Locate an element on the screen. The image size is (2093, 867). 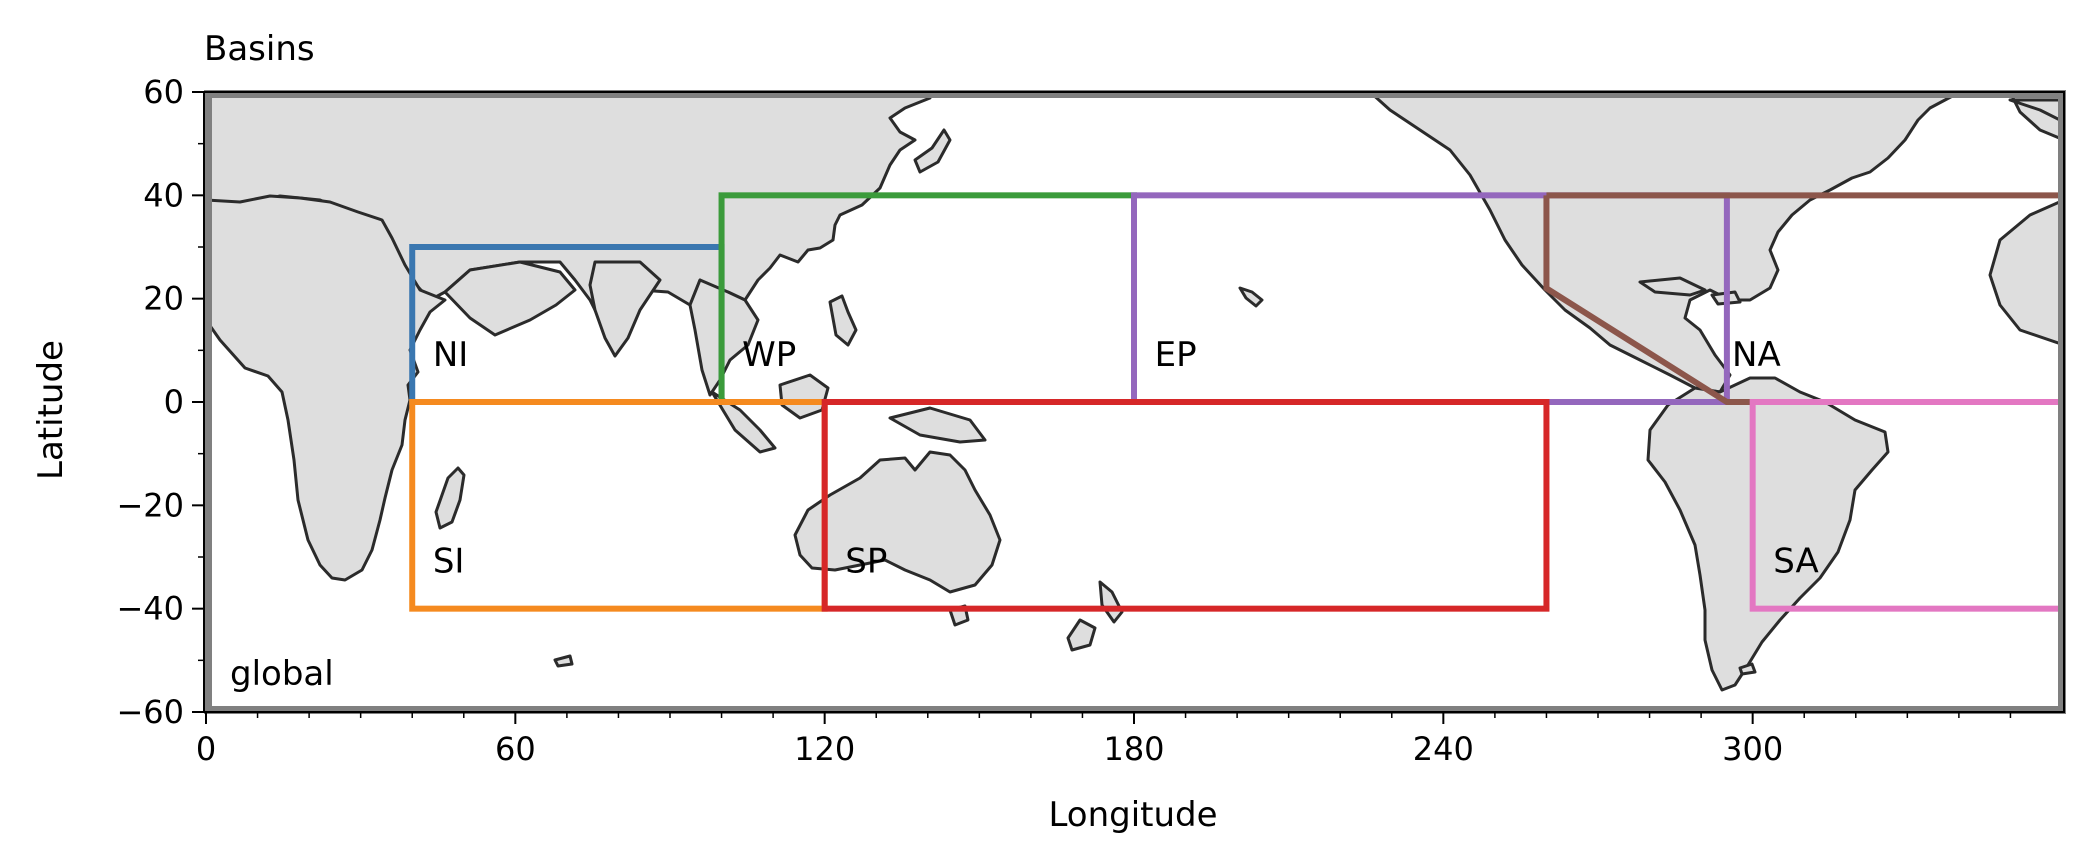
hawaii is located at coordinates (1251, 297).